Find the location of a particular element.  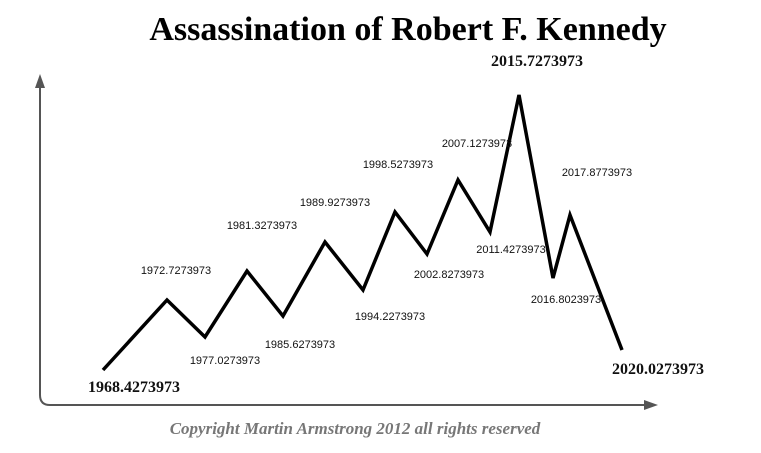

point-label: 2016.8023973 is located at coordinates (566, 300).